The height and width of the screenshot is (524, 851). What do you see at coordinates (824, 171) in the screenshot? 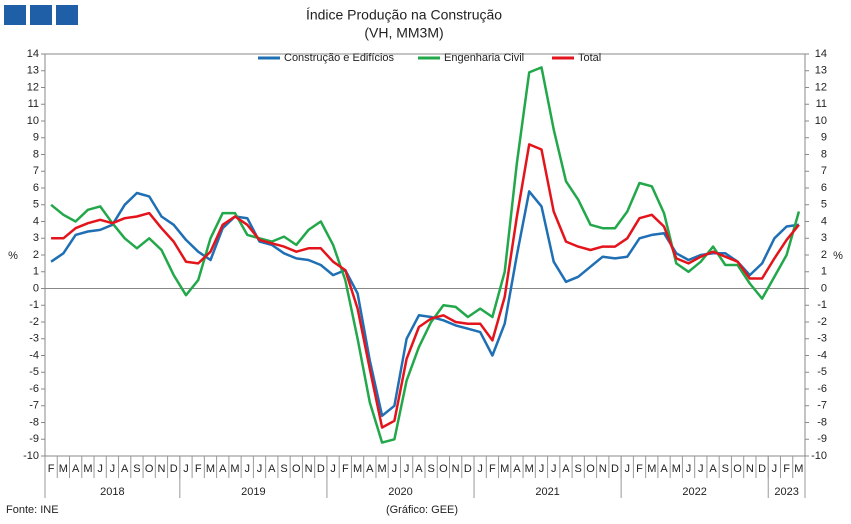
I see `y2-tick-label: 7` at bounding box center [824, 171].